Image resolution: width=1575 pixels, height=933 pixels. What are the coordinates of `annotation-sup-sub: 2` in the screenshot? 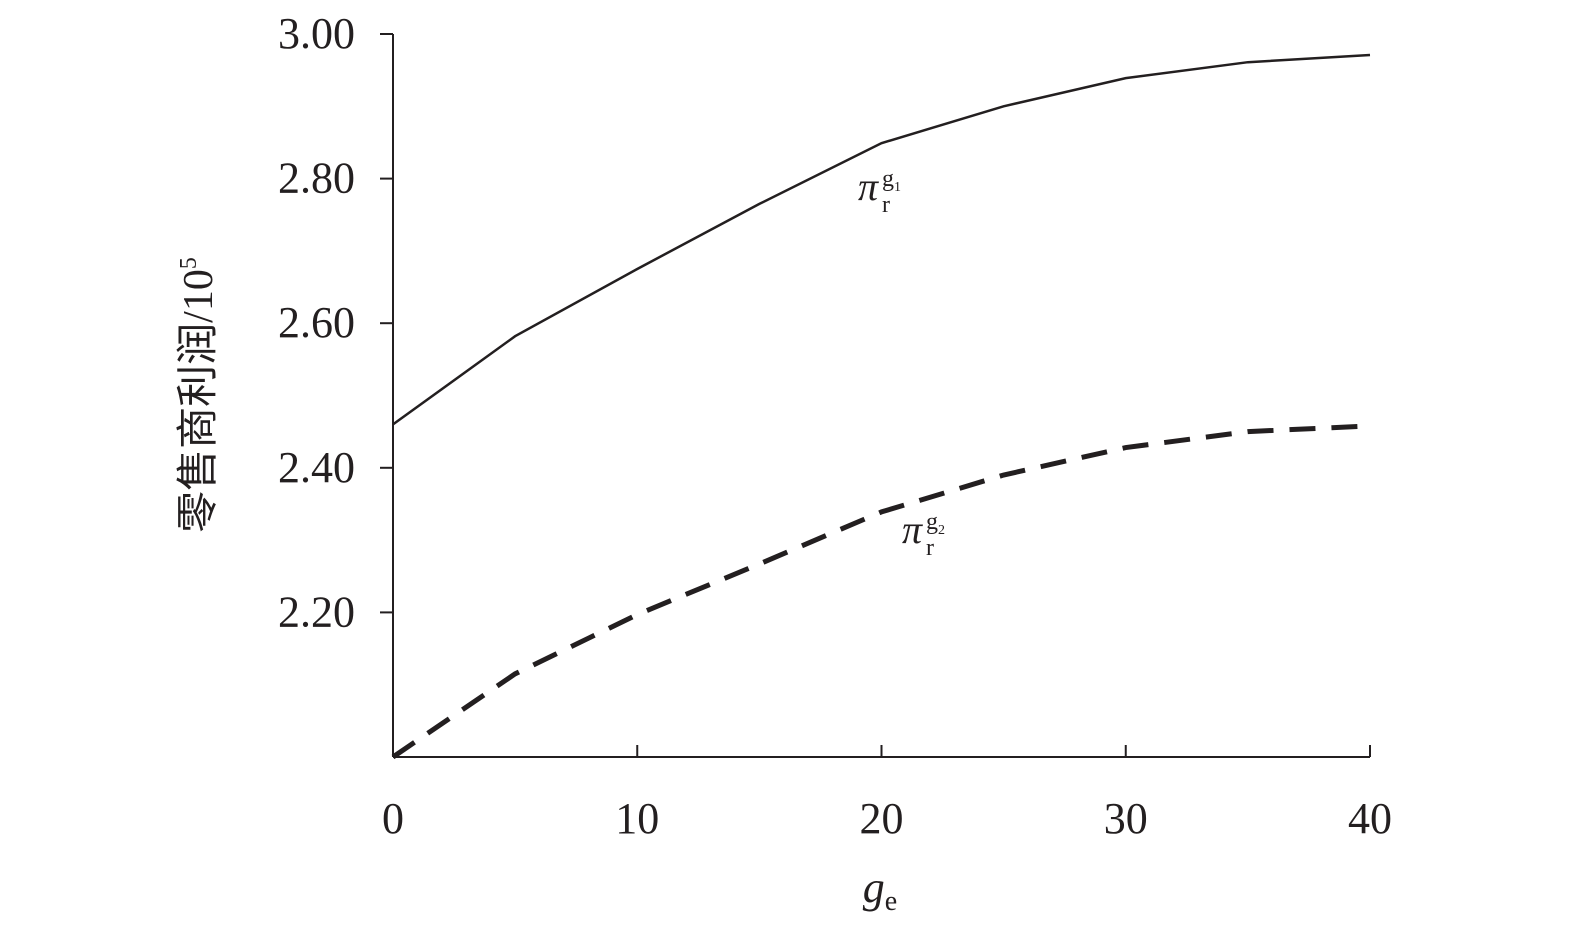 It's located at (941, 530).